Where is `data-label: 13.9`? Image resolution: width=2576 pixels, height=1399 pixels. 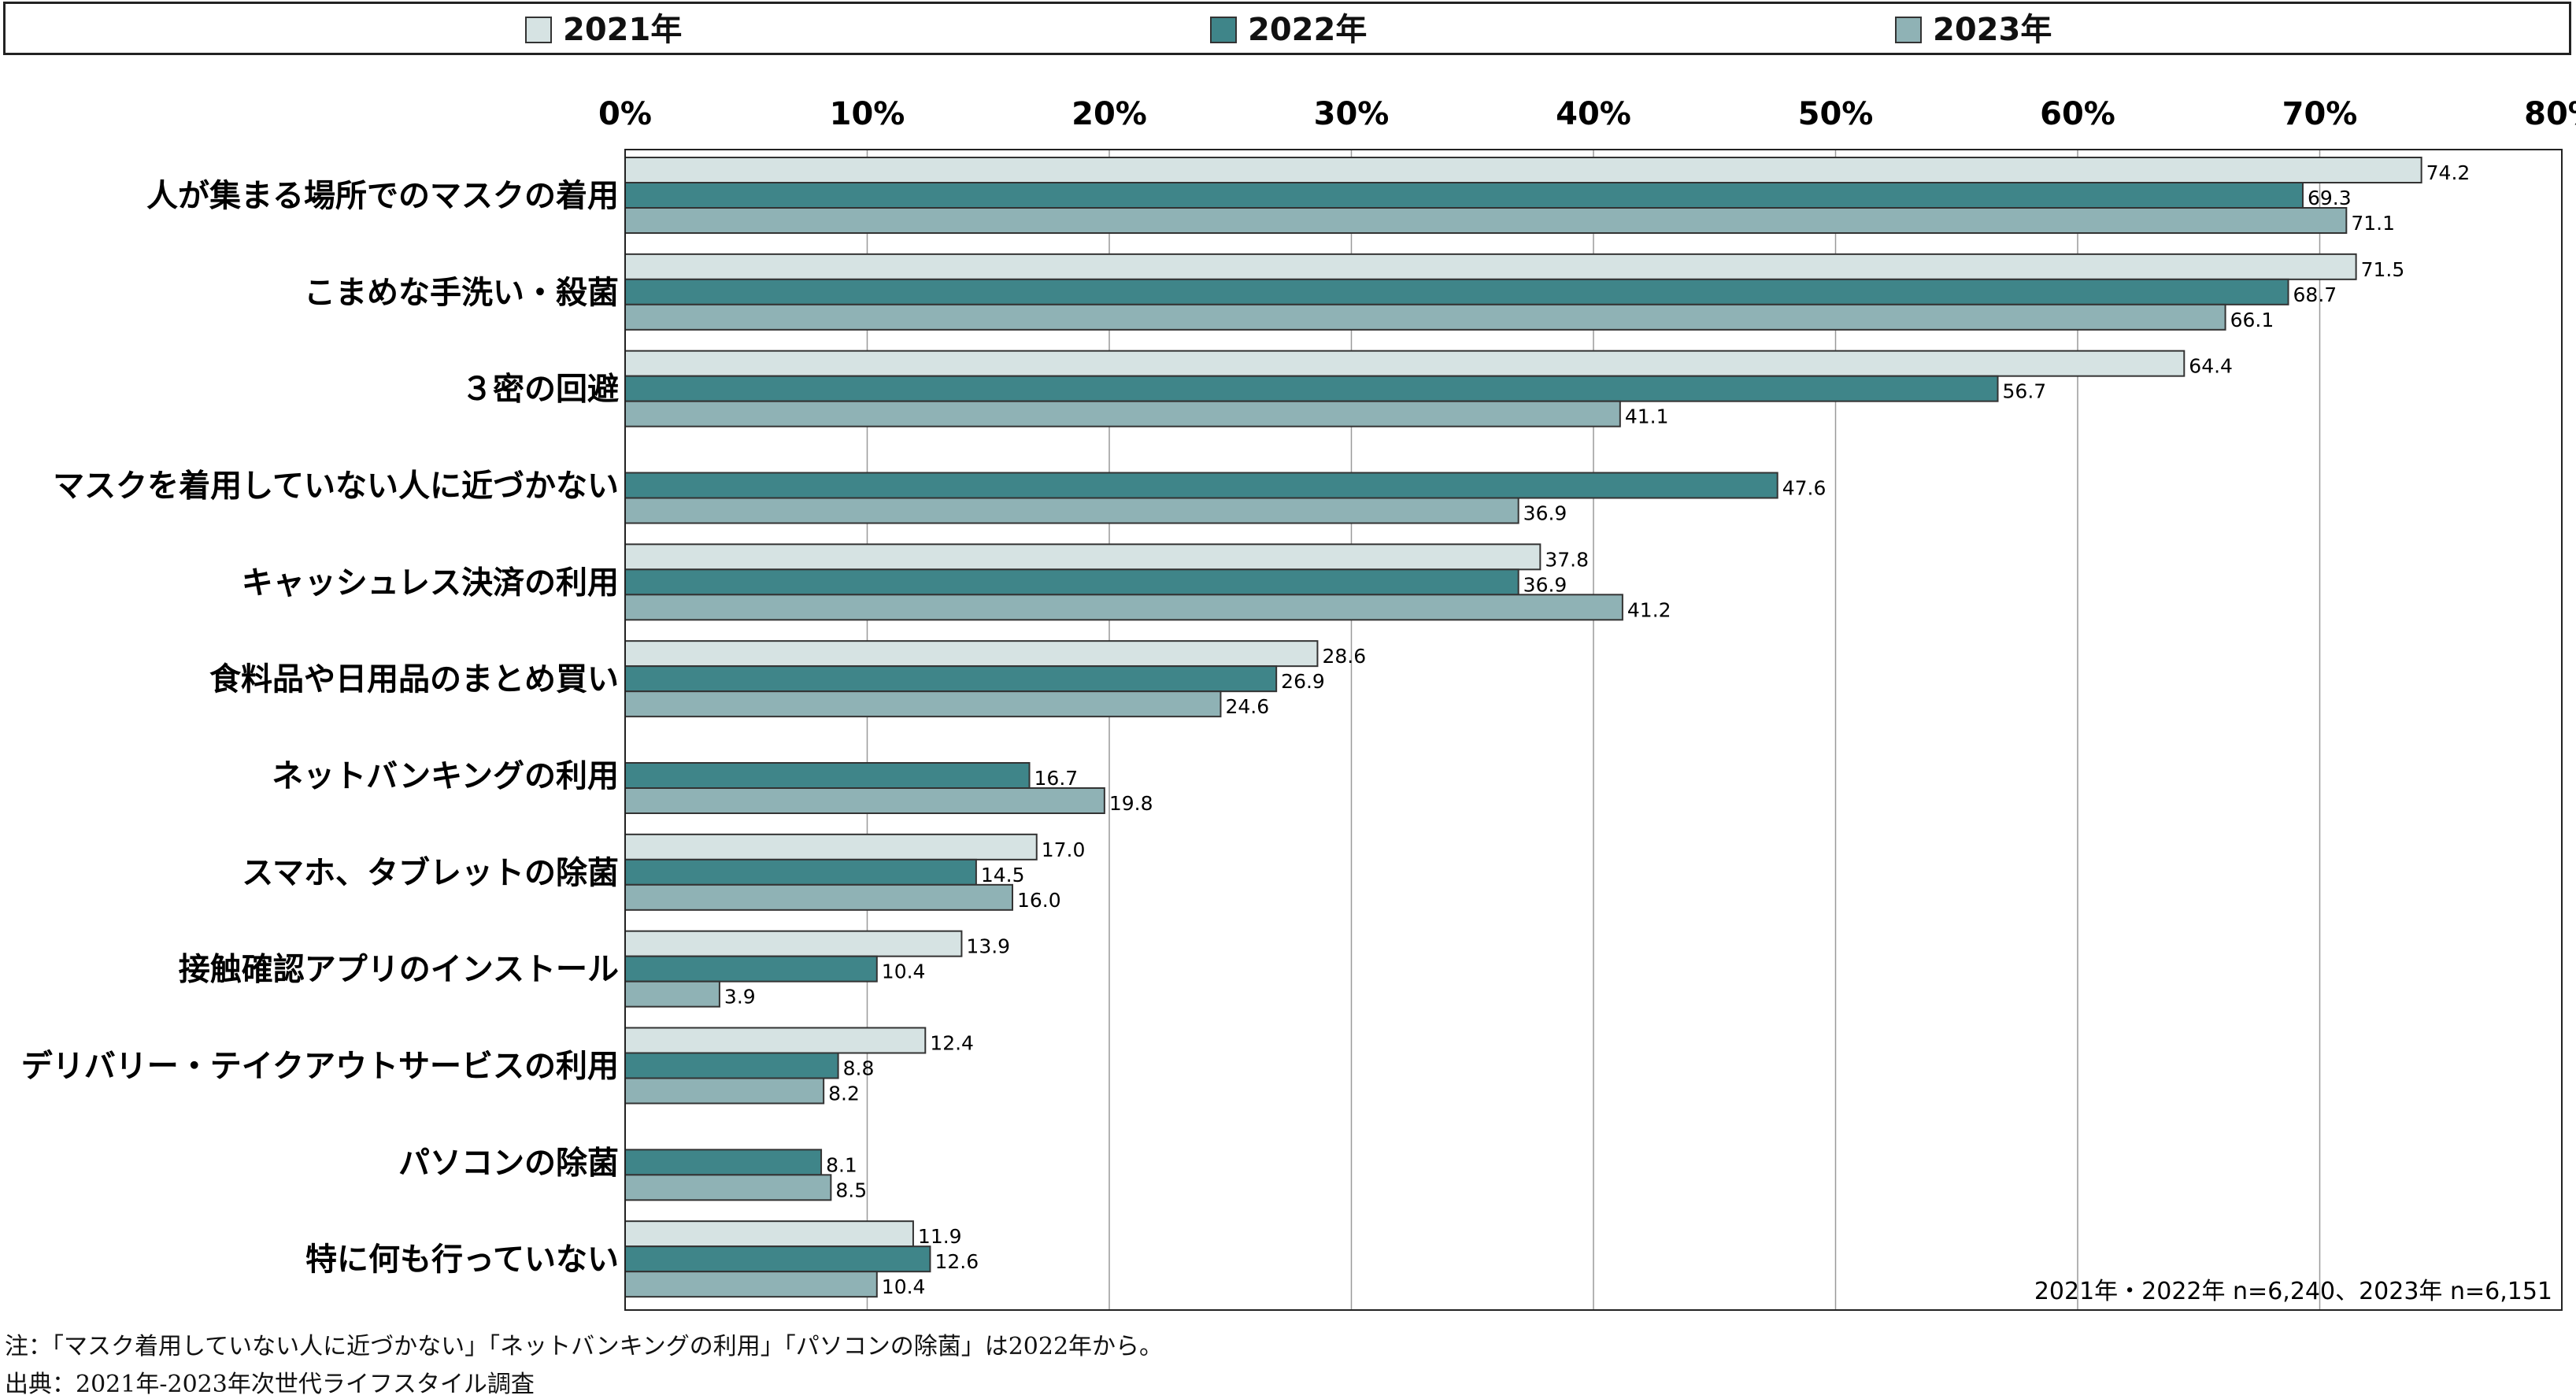
data-label: 13.9 is located at coordinates (988, 947).